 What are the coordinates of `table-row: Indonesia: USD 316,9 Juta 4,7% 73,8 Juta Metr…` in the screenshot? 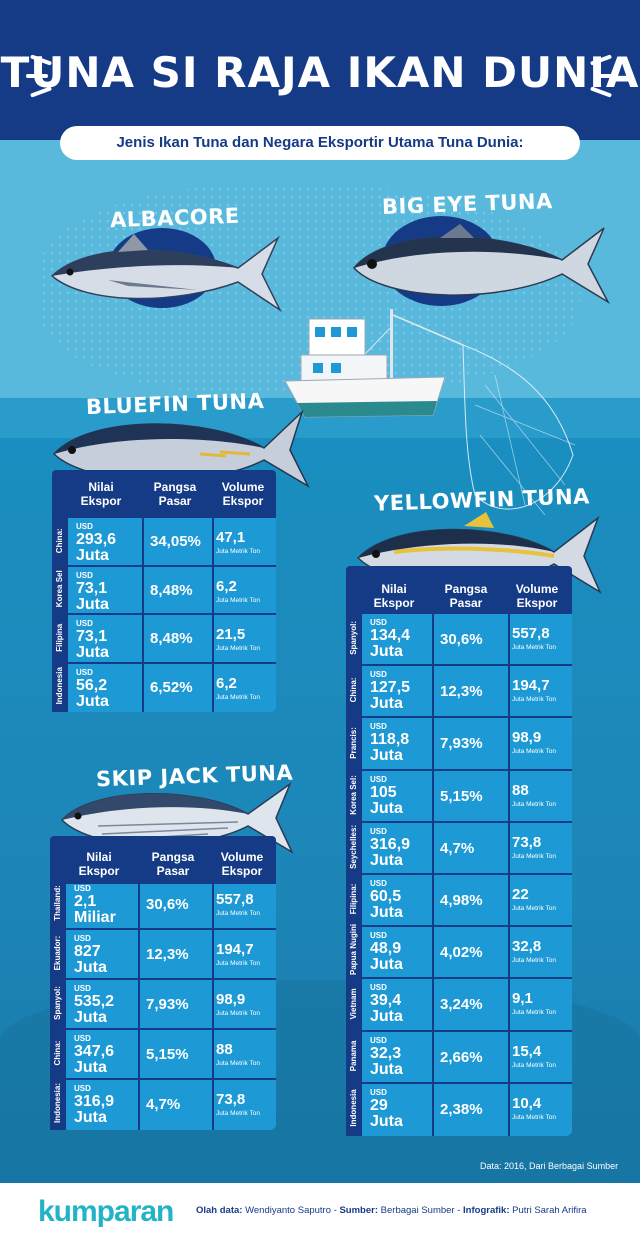 It's located at (164, 1105).